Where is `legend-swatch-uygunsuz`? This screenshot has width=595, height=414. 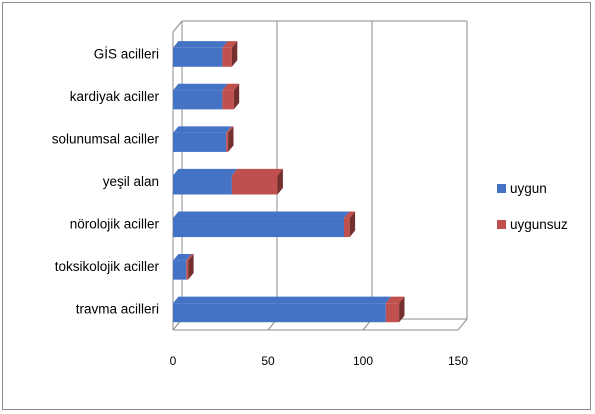 legend-swatch-uygunsuz is located at coordinates (501, 224).